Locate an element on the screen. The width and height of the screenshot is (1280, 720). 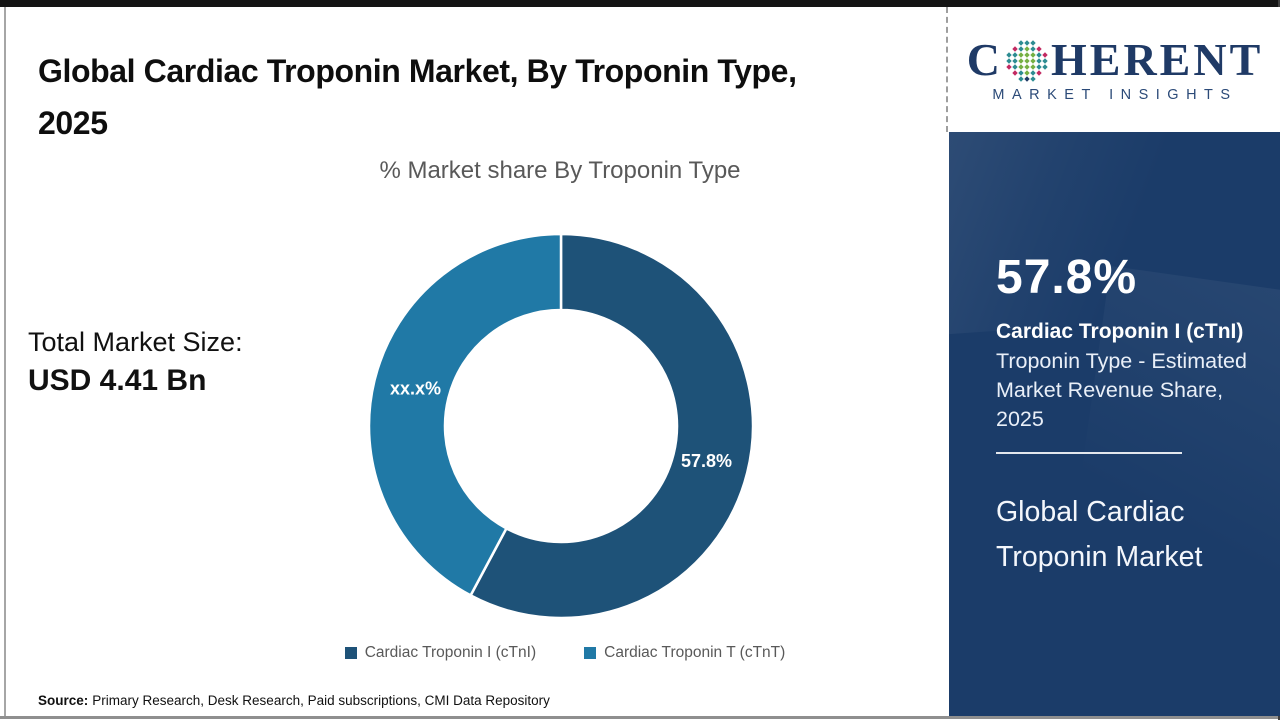
left-border is located at coordinates (5, 362).